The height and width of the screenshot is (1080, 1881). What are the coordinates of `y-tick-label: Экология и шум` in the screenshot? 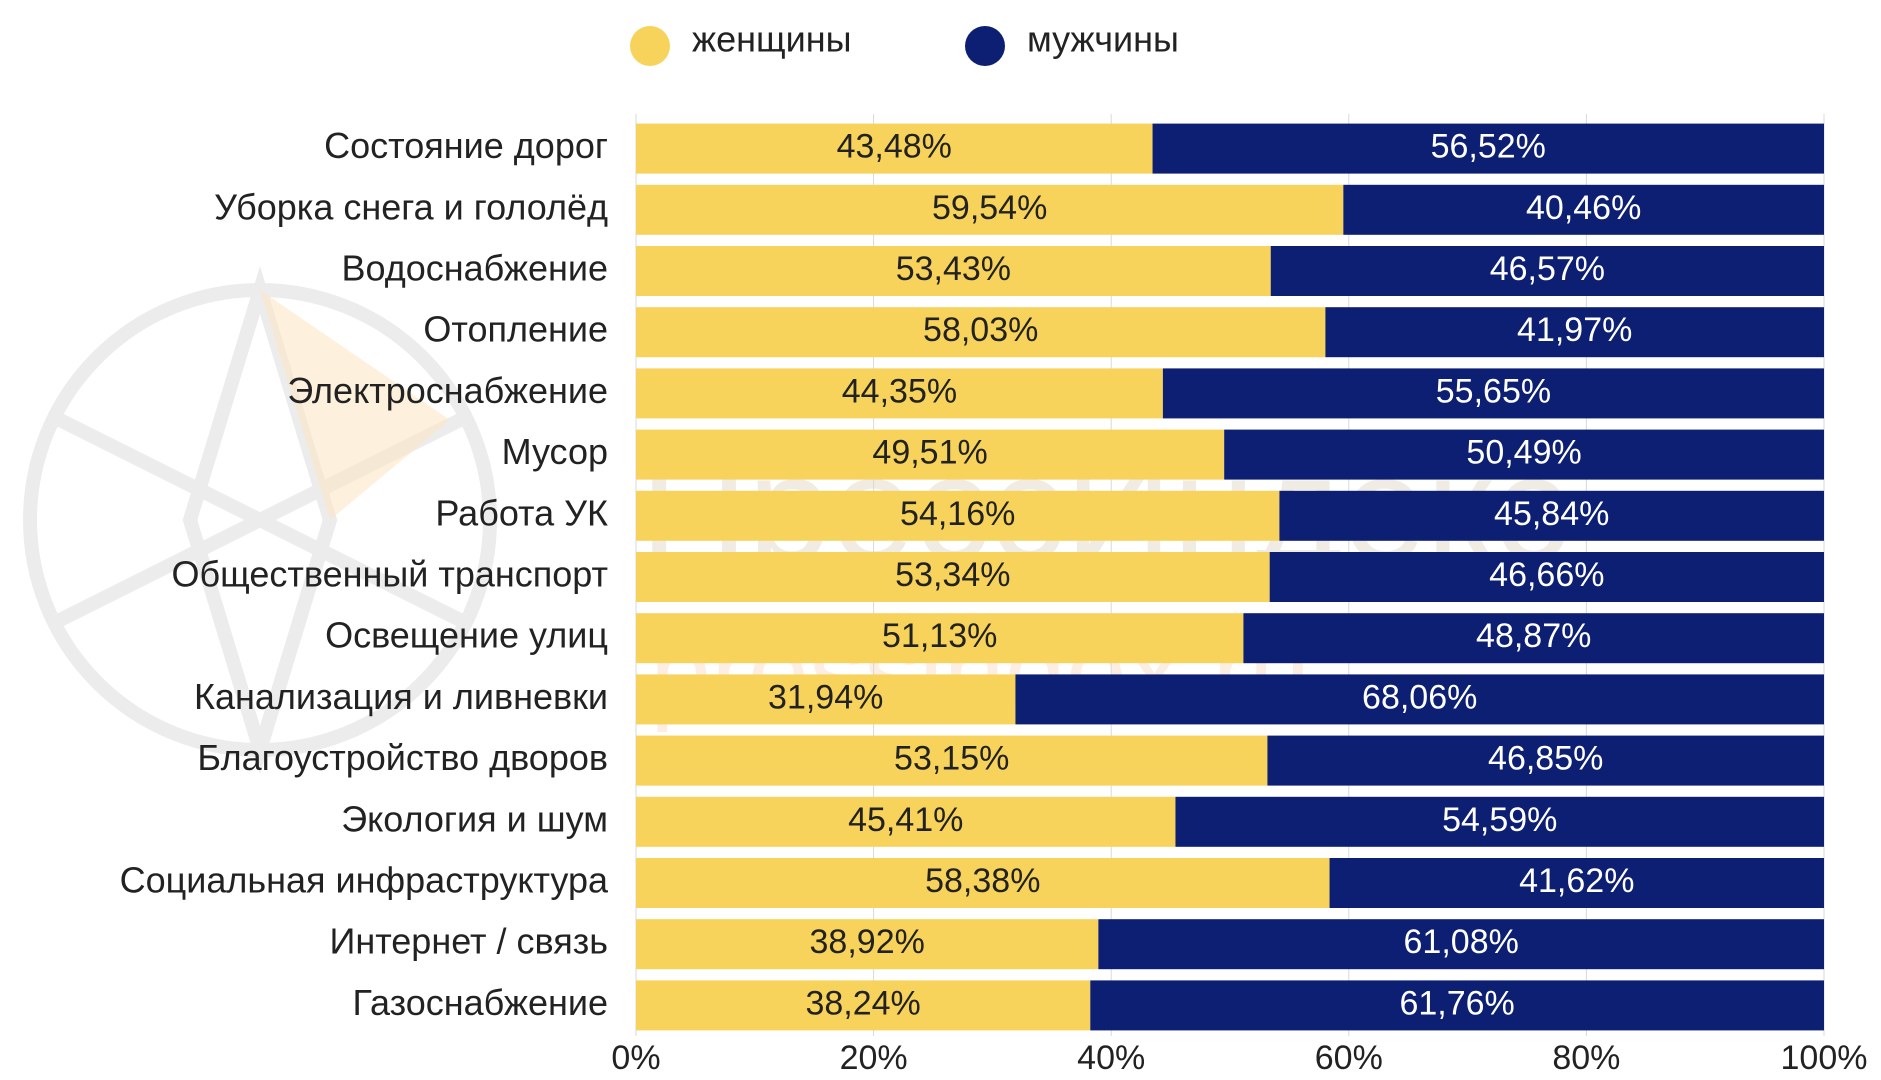 It's located at (474, 818).